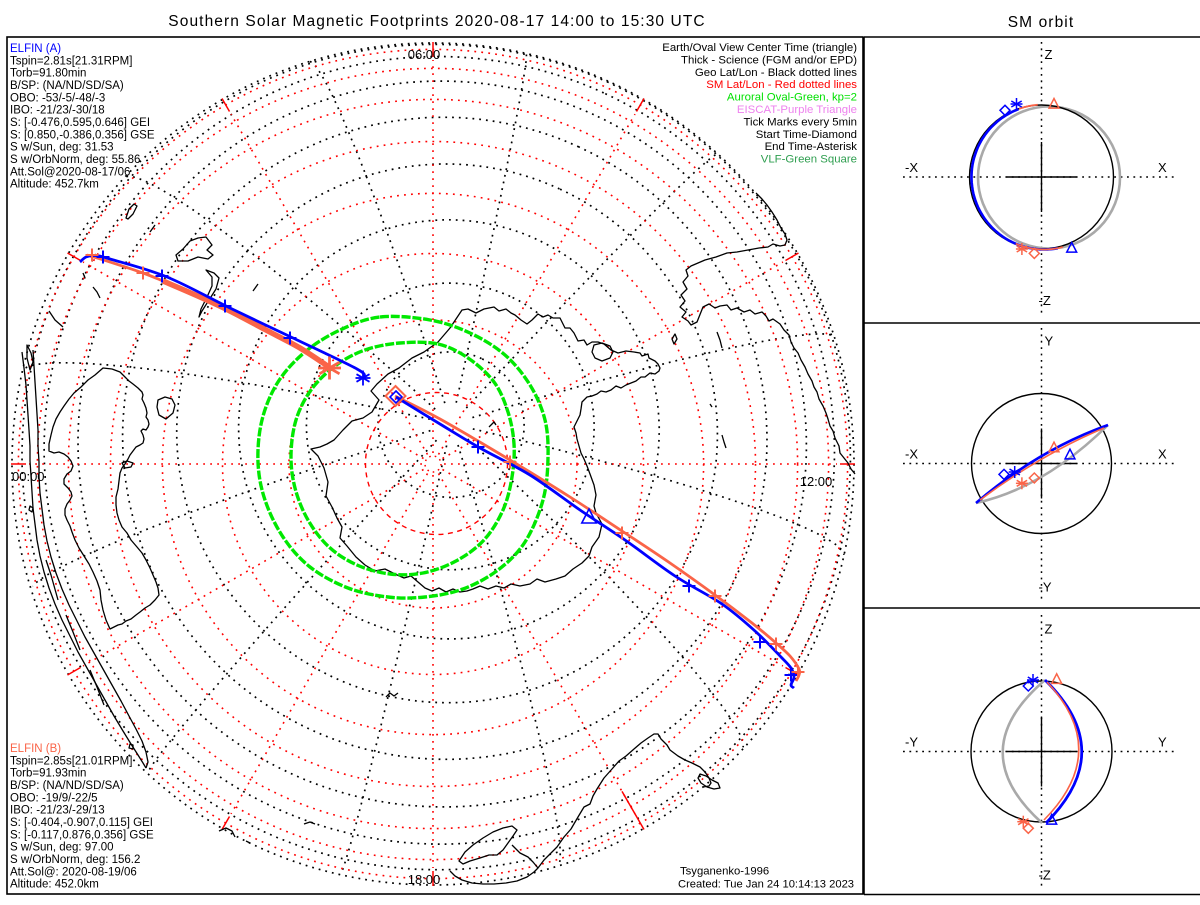 The height and width of the screenshot is (905, 1200). I want to click on svg-text: S w/Sun, deg: 31.53, so click(62, 148).